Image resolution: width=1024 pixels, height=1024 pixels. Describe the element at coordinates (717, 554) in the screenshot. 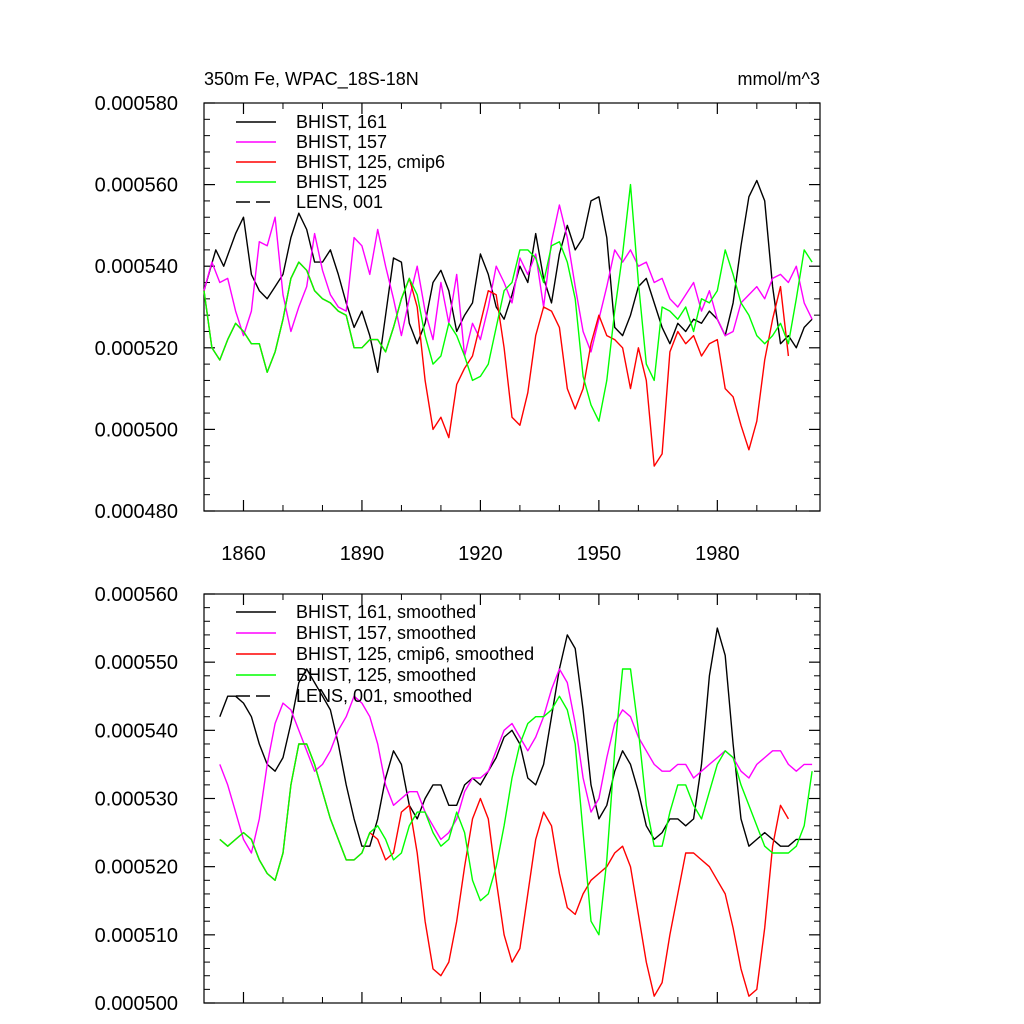

I see `x-tick-label: 1980` at that location.